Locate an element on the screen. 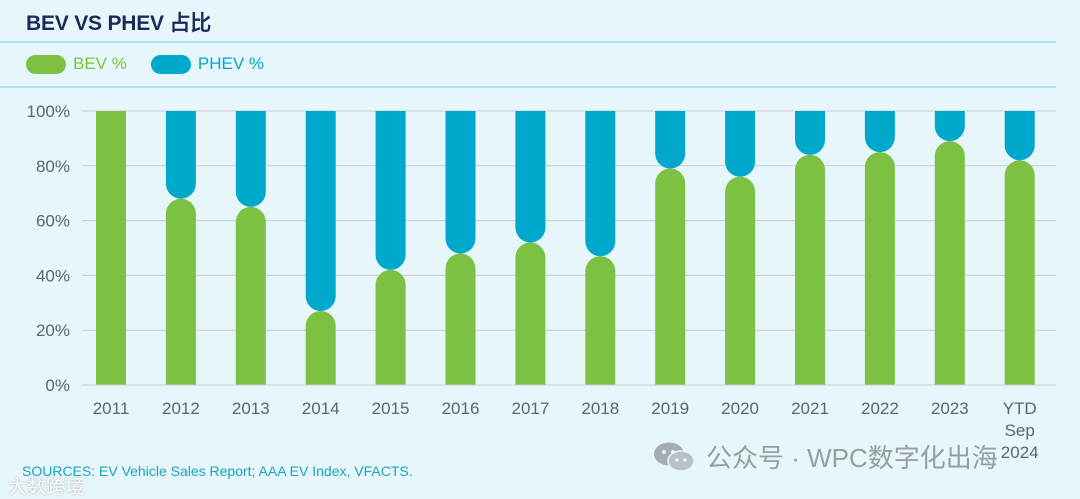  x-tick-label: 2020 is located at coordinates (740, 408).